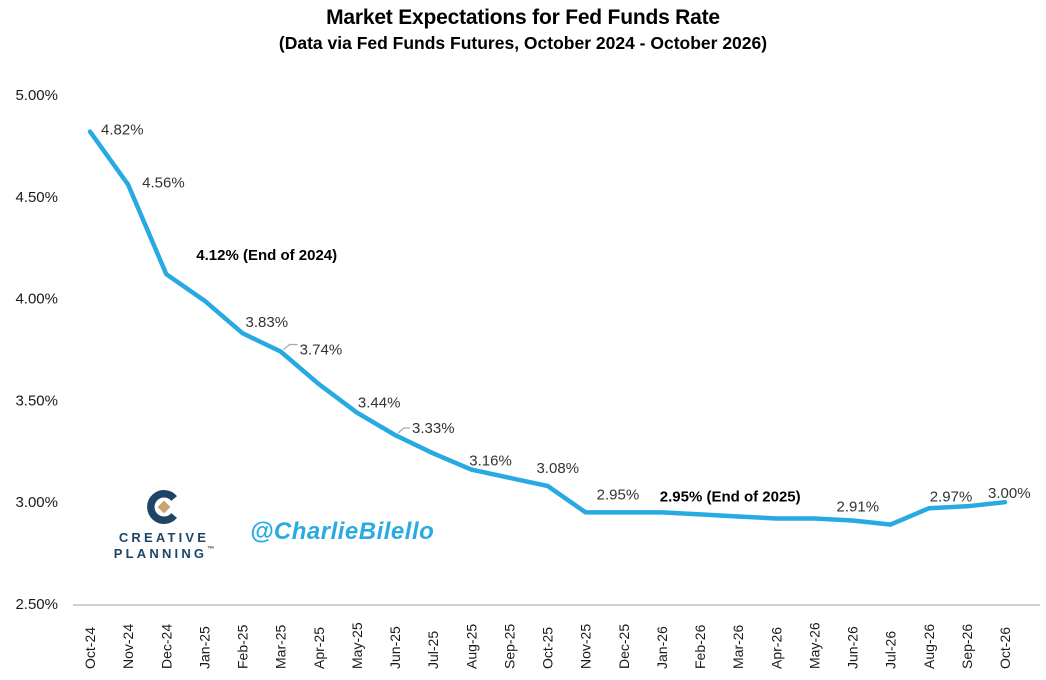 The width and height of the screenshot is (1046, 680). Describe the element at coordinates (36, 299) in the screenshot. I see `y-axis-tick-label: 4.00%` at that location.